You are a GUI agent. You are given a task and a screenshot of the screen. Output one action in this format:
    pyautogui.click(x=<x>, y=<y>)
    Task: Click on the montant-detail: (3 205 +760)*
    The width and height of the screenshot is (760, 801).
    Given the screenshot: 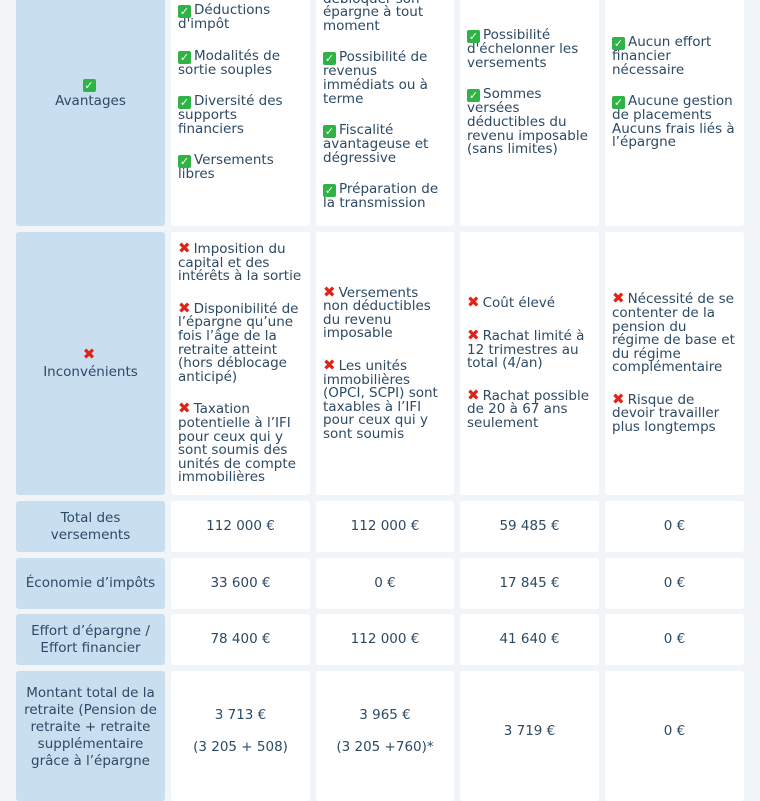 What is the action you would take?
    pyautogui.click(x=385, y=746)
    